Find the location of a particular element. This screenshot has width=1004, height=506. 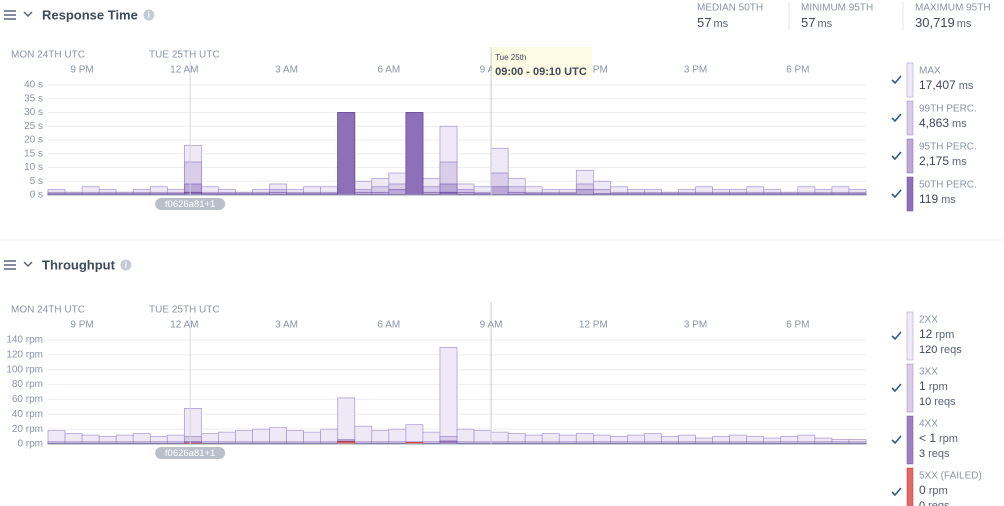

legend-number: 2,175 is located at coordinates (934, 161).